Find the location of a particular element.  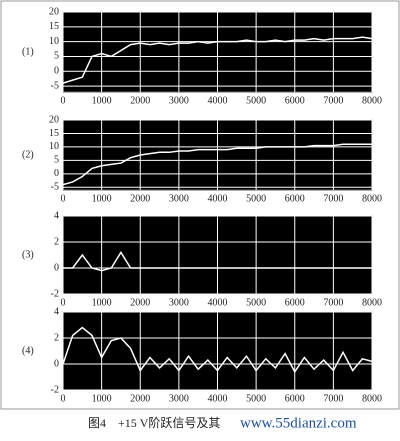

panel-label: (1) is located at coordinates (28, 51).